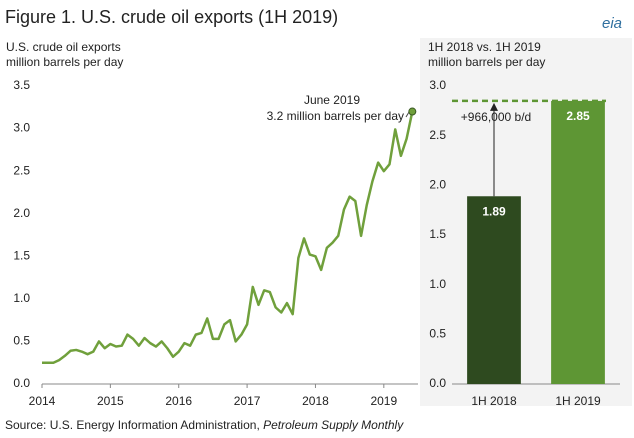 The height and width of the screenshot is (438, 634). What do you see at coordinates (494, 106) in the screenshot?
I see `arrow-head` at bounding box center [494, 106].